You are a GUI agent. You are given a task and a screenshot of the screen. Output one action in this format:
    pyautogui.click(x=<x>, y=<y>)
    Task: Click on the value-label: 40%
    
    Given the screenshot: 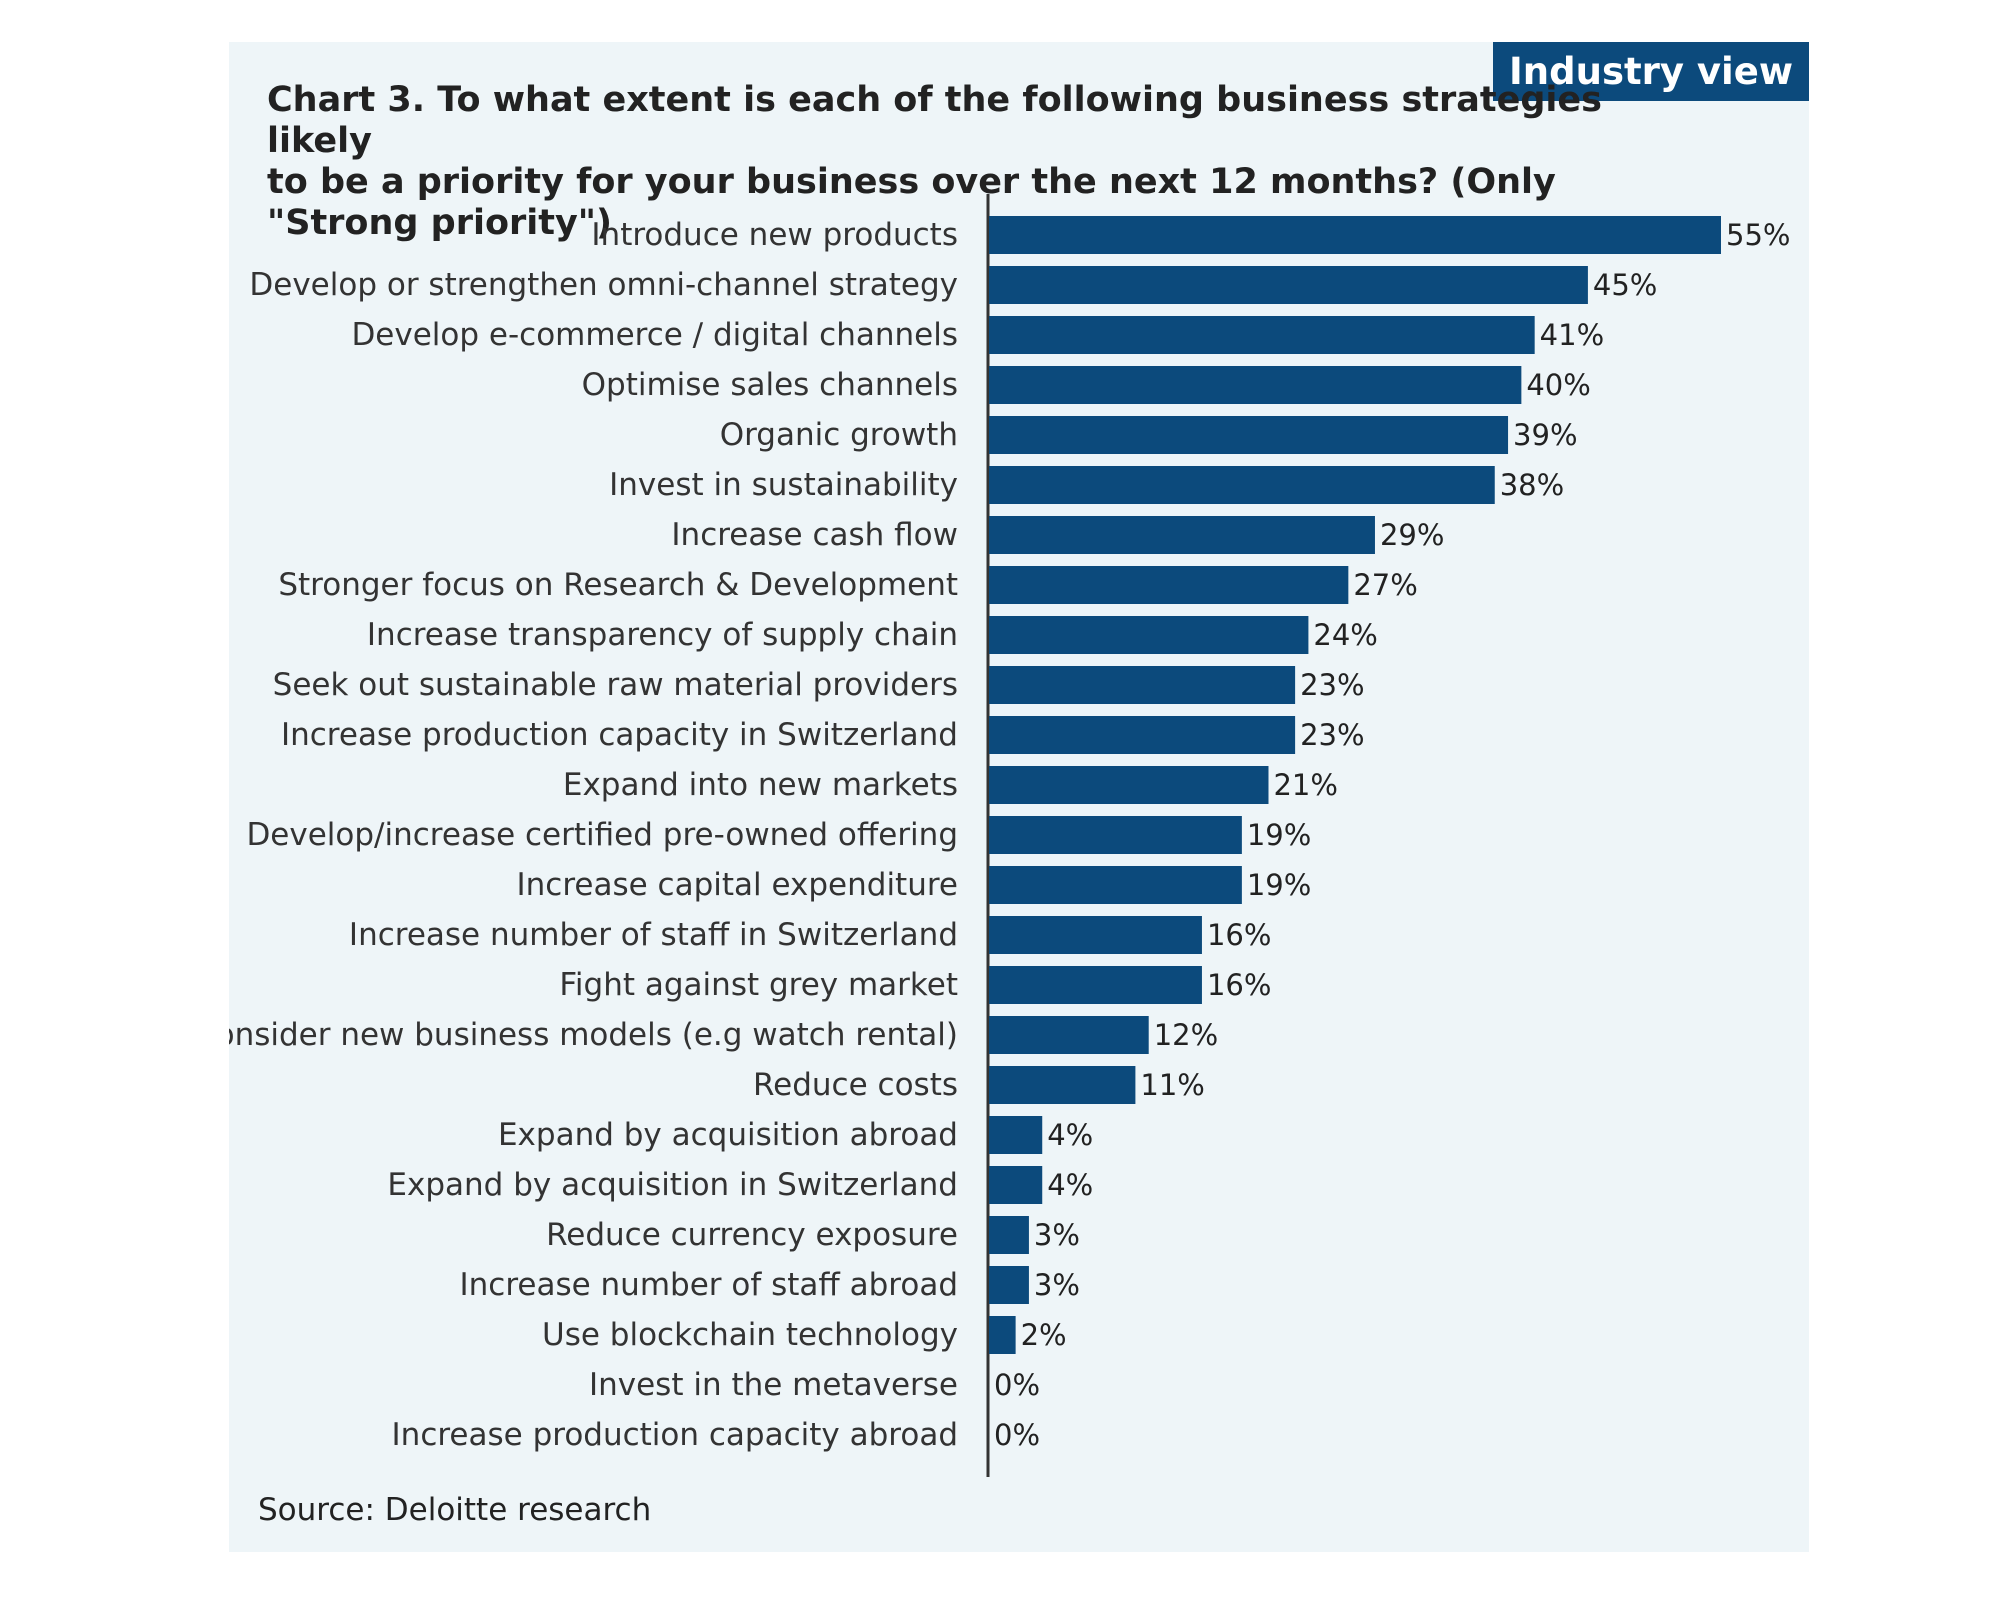 What is the action you would take?
    pyautogui.click(x=1558, y=385)
    